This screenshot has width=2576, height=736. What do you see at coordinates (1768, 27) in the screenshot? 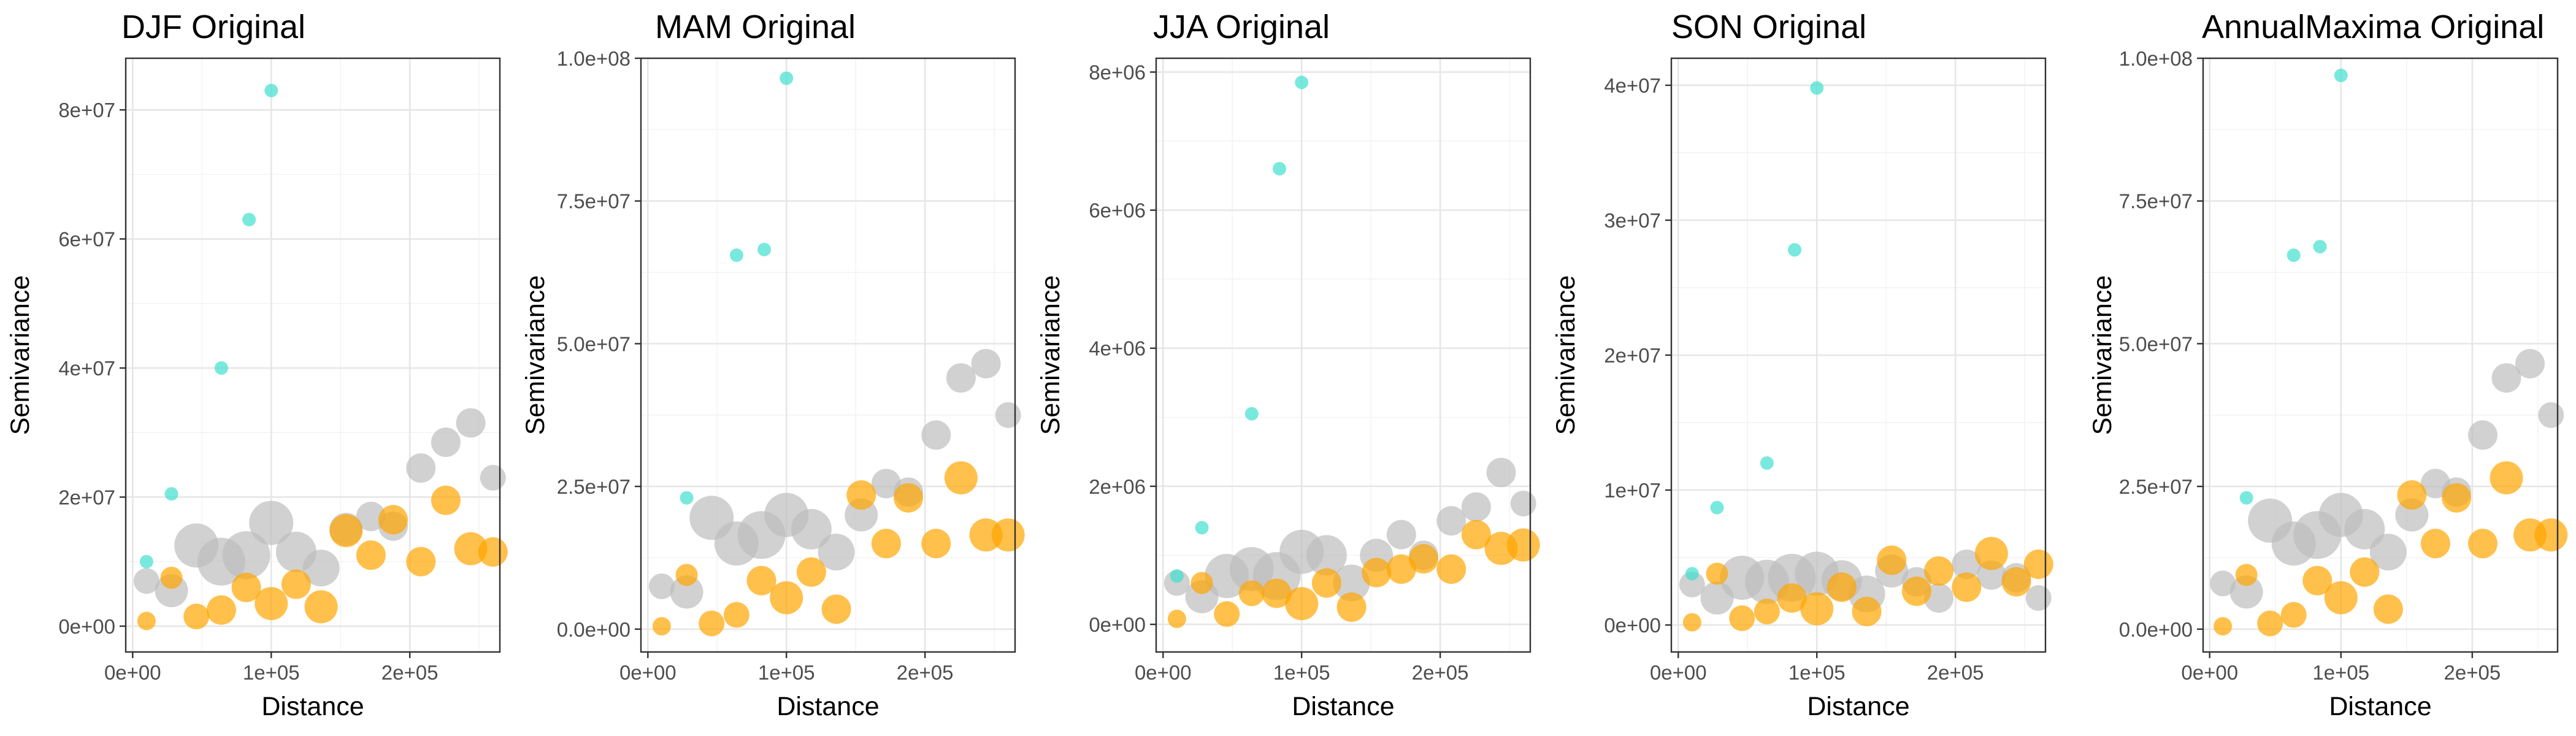
I see `panel-title: SON Original` at bounding box center [1768, 27].